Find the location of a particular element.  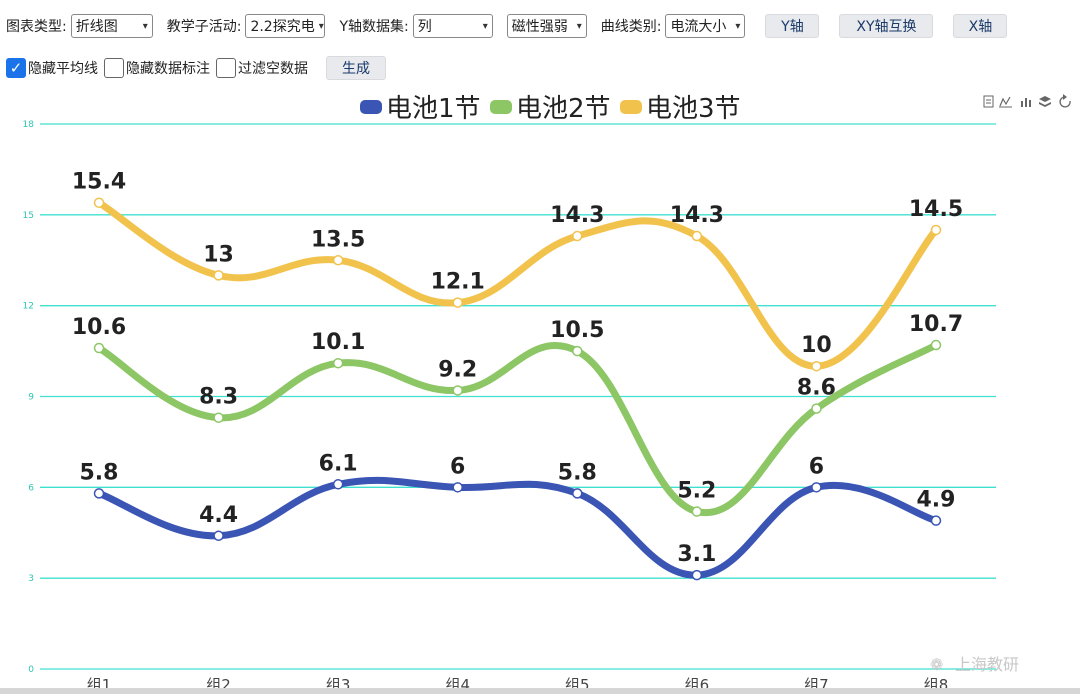

activity-select: 2.2探究电 ▾ is located at coordinates (285, 26).